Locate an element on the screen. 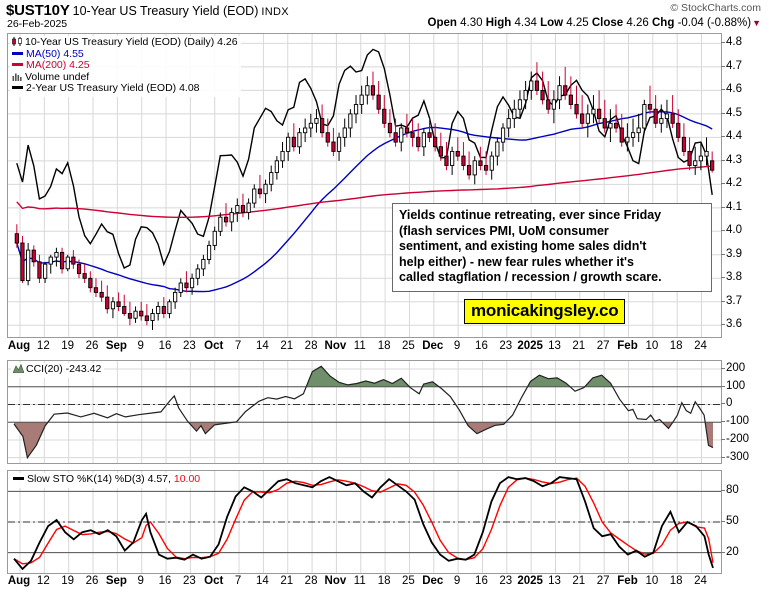  y-axis-tick: 3.8 is located at coordinates (734, 277).